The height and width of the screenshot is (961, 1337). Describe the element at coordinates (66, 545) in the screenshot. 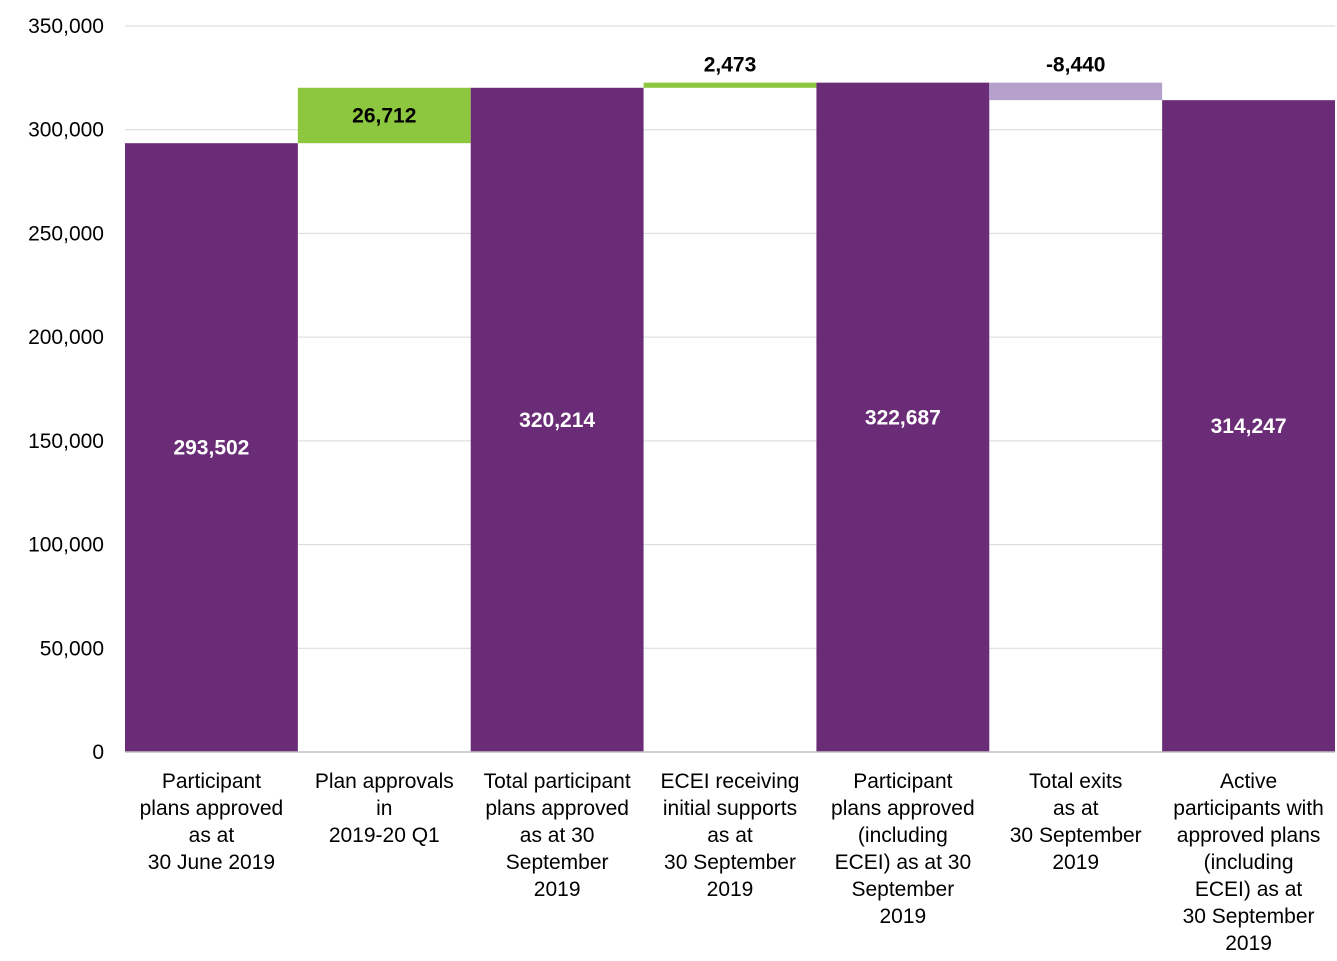

I see `y-tick-label: 100,000` at that location.